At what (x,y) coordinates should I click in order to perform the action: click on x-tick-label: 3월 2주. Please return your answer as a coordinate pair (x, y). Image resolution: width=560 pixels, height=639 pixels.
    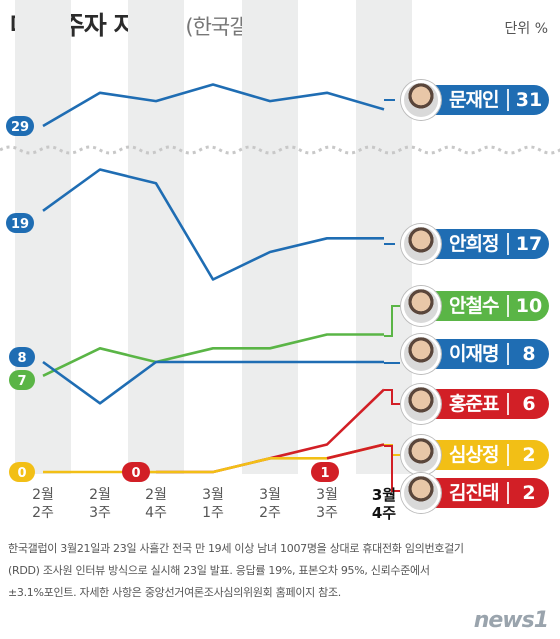
    Looking at the image, I should click on (270, 504).